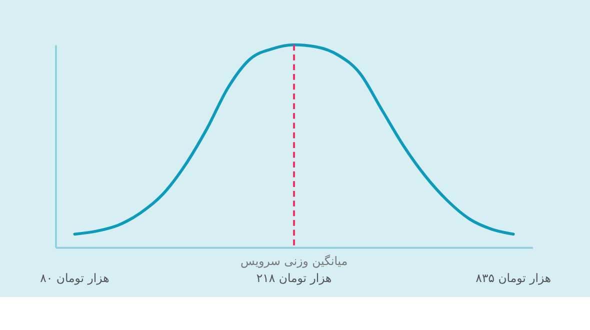  Describe the element at coordinates (75, 277) in the screenshot. I see `x-tick-label: ۸۰ هزار تومان` at that location.